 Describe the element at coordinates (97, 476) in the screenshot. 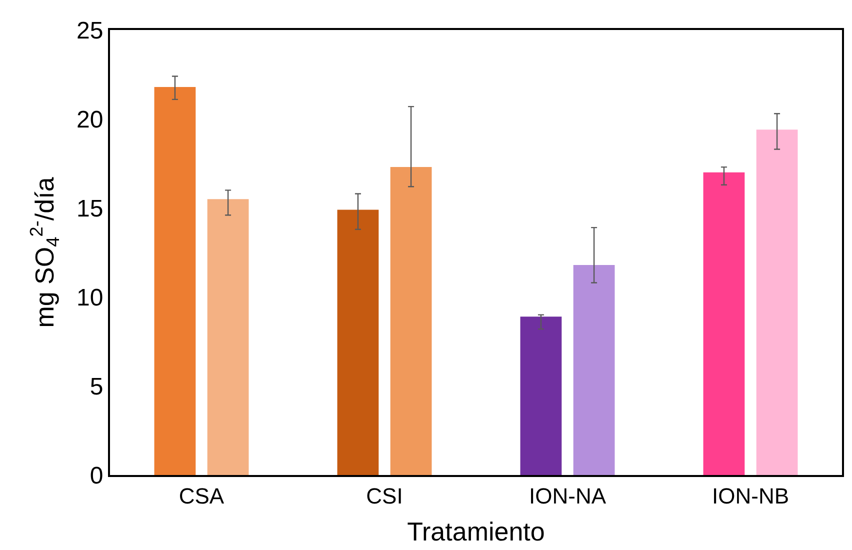

I see `y-tick-label: 0` at that location.